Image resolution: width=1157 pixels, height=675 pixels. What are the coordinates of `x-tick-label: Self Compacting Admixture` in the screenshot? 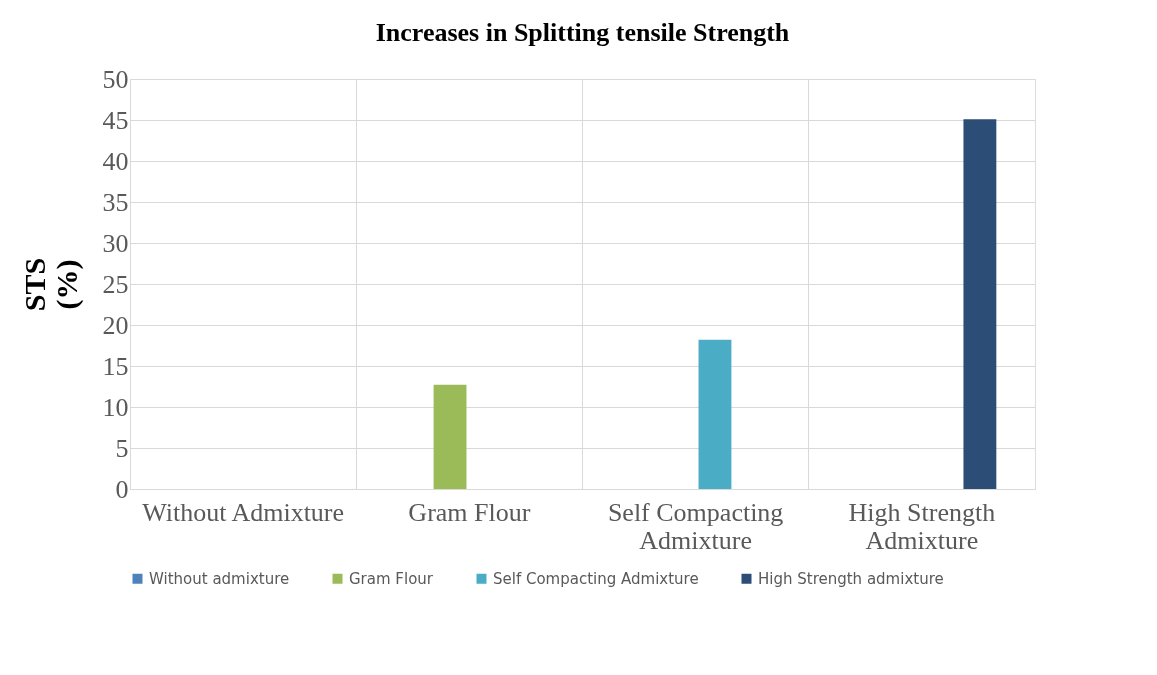 It's located at (695, 526).